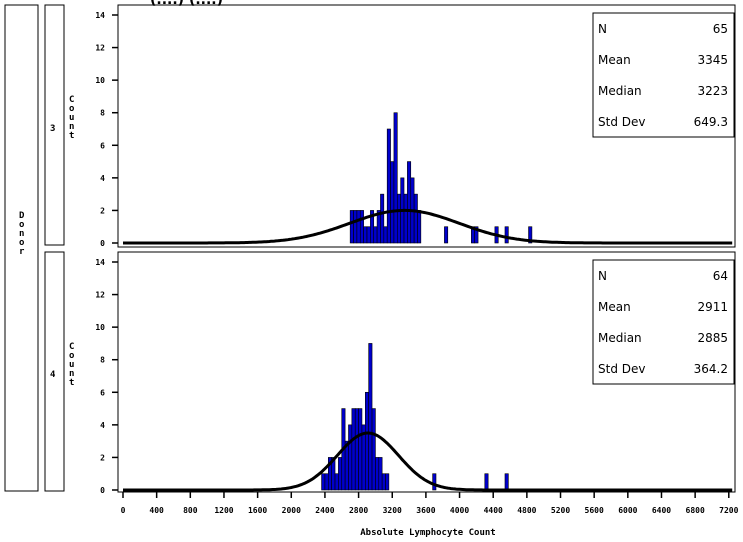 The height and width of the screenshot is (542, 743). What do you see at coordinates (123, 510) in the screenshot?
I see `x-tick-label: 0` at bounding box center [123, 510].